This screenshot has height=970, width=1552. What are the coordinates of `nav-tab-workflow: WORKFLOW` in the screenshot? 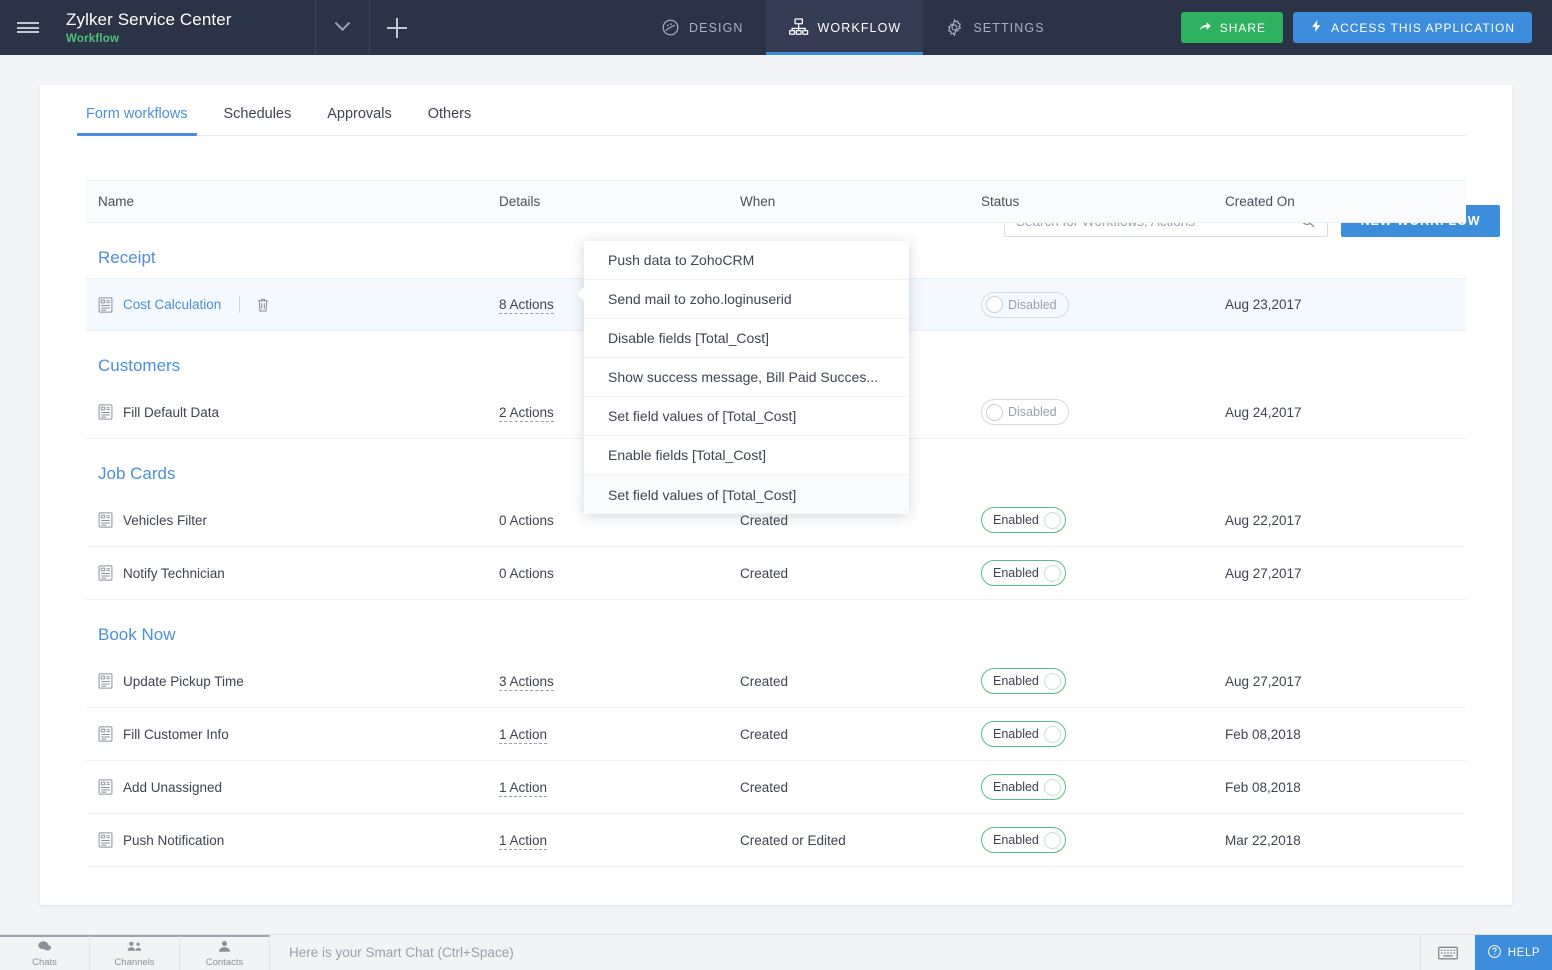 It's located at (844, 27).